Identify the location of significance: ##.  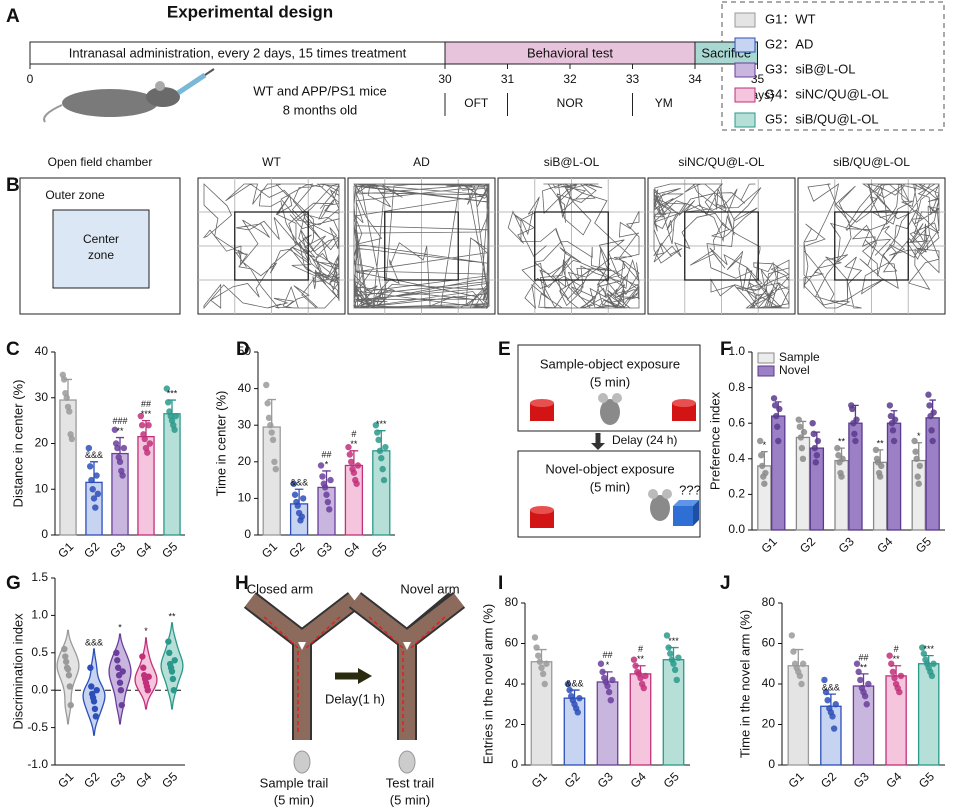
(607, 655).